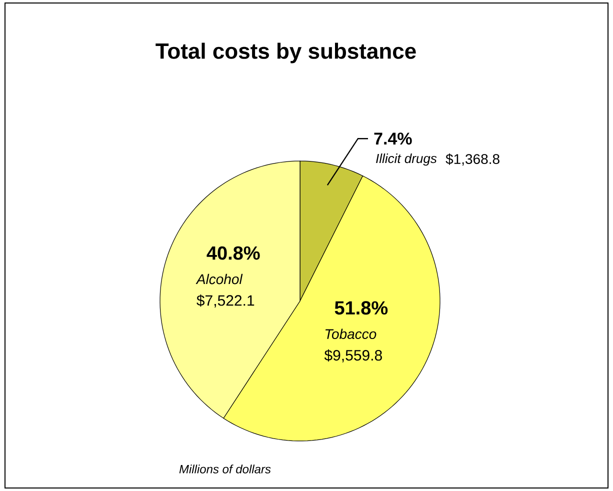  I want to click on slice-label: Illicit drugs, so click(406, 160).